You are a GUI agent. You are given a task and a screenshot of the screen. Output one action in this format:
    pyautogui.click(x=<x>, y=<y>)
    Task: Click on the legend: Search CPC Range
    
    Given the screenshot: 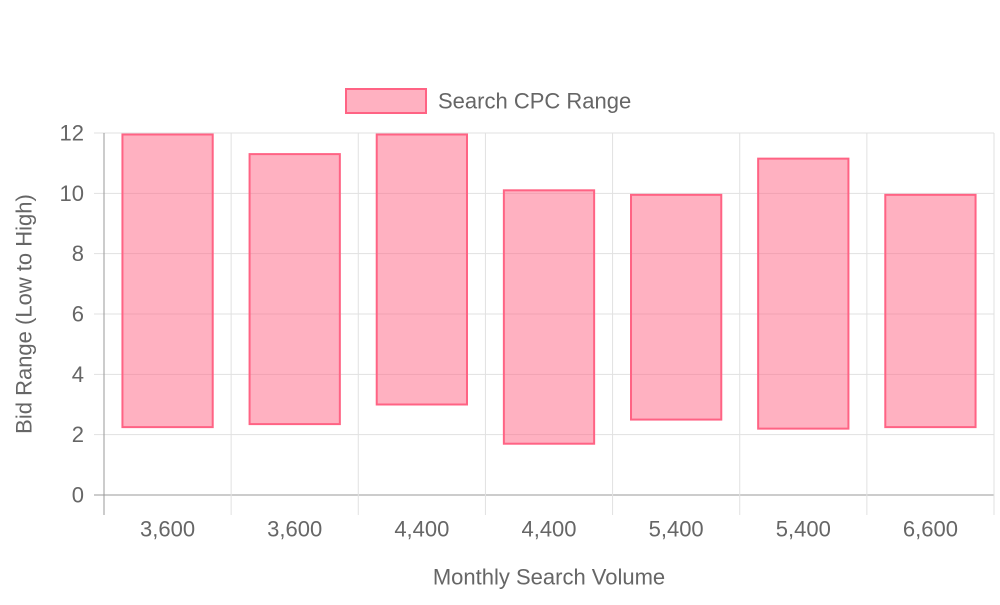 What is the action you would take?
    pyautogui.click(x=488, y=101)
    